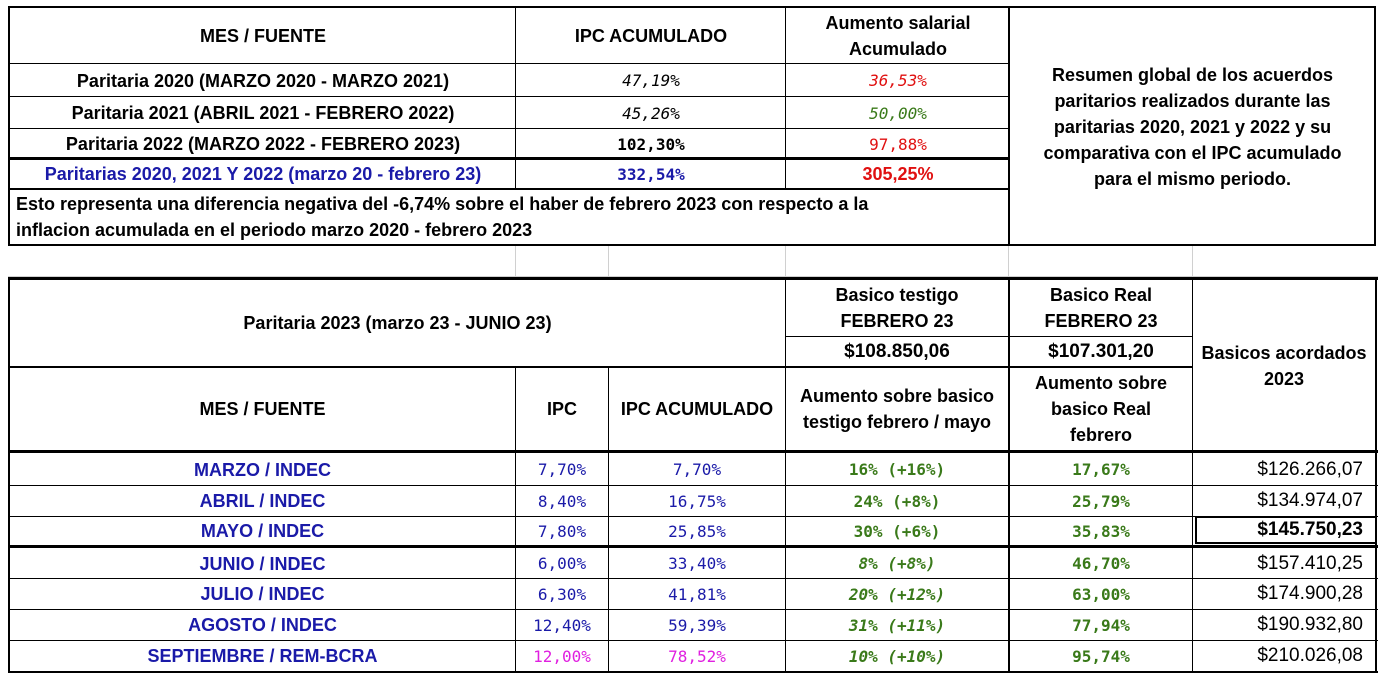 This screenshot has width=1387, height=683. I want to click on basico-testigo-value: $108.850,06, so click(897, 351).